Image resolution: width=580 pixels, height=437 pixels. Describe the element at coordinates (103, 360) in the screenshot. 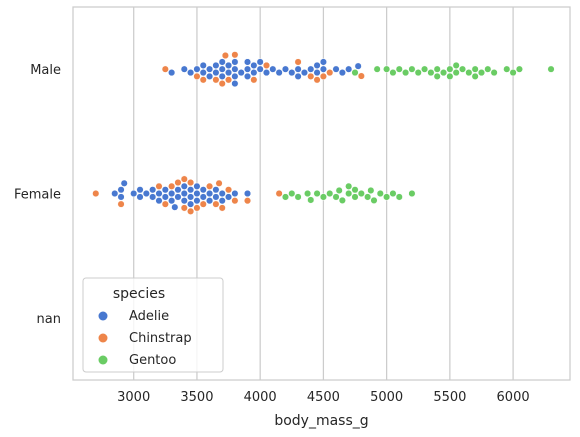

I see `legend-marker-gentoo` at that location.